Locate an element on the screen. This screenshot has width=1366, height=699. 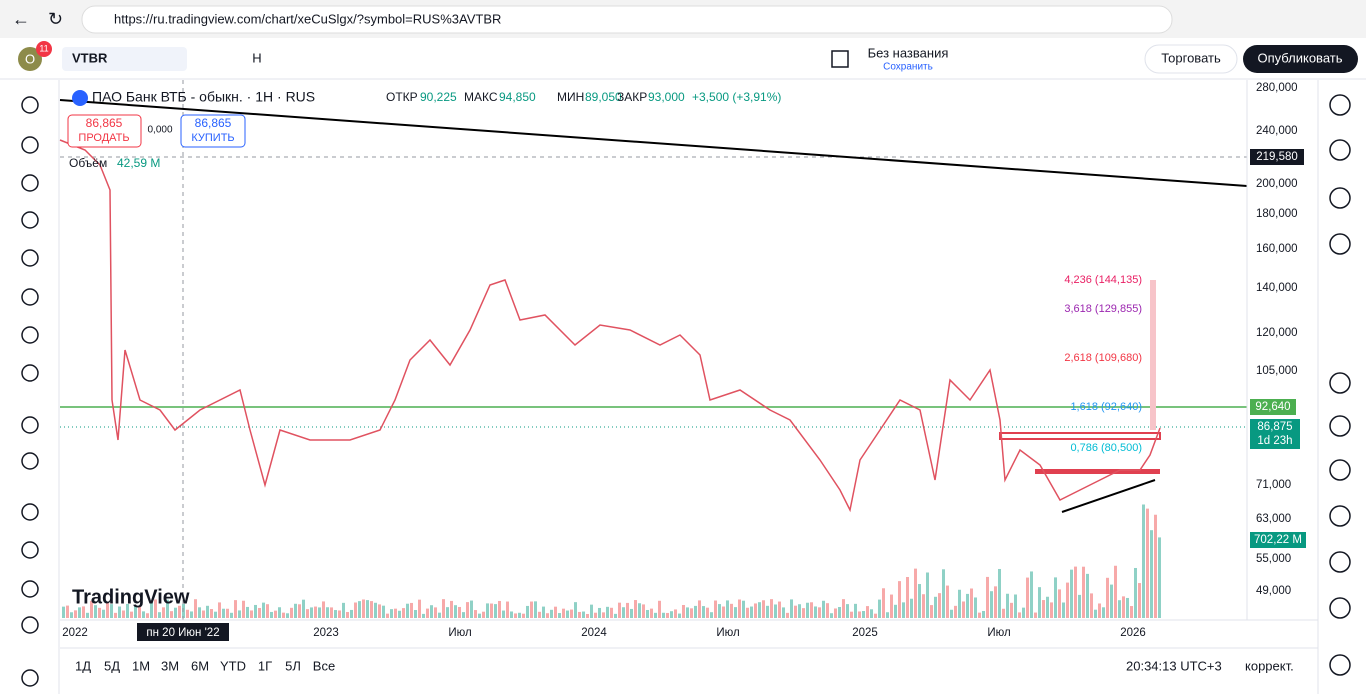
trade-btn is located at coordinates (1191, 59).